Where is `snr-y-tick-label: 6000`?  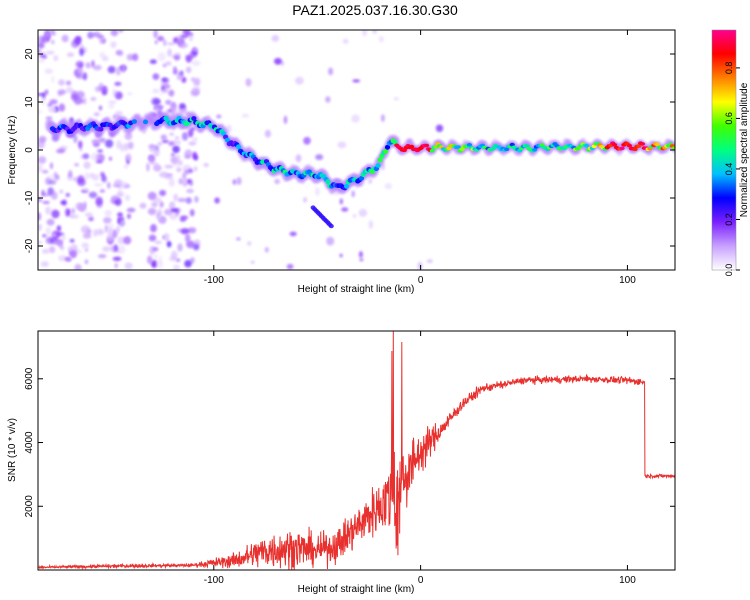
snr-y-tick-label: 6000 is located at coordinates (29, 378).